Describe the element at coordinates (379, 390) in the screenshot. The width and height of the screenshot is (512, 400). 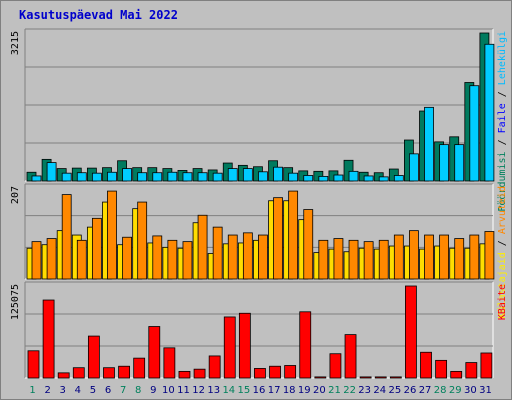
I see `x-tick-label-day-24: 24` at that location.